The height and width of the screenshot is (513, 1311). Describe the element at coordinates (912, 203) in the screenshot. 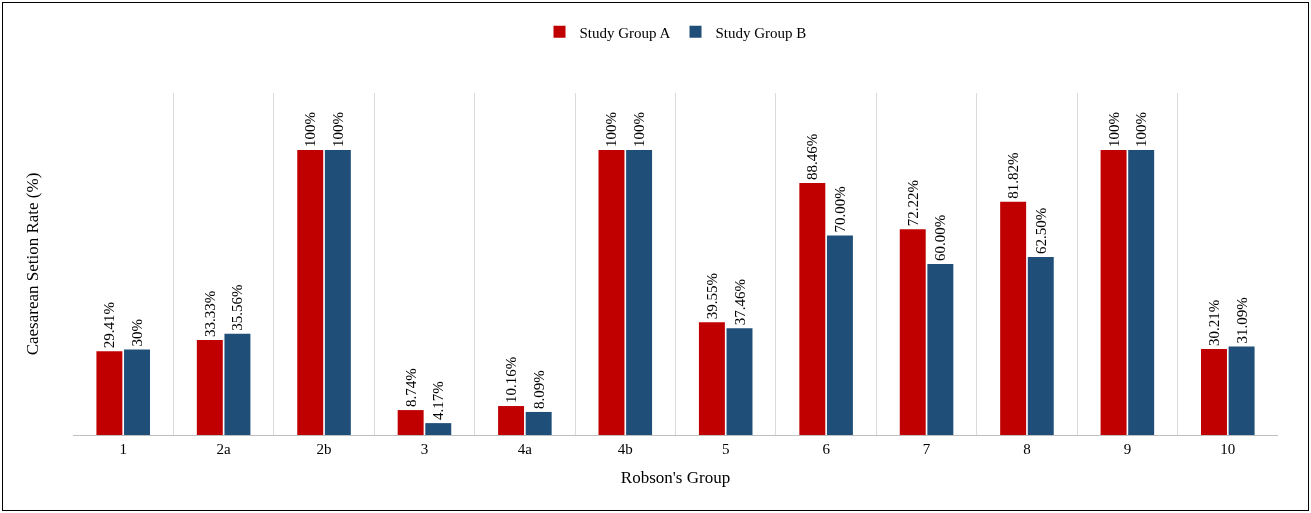

I see `data-label: 72.22%` at that location.